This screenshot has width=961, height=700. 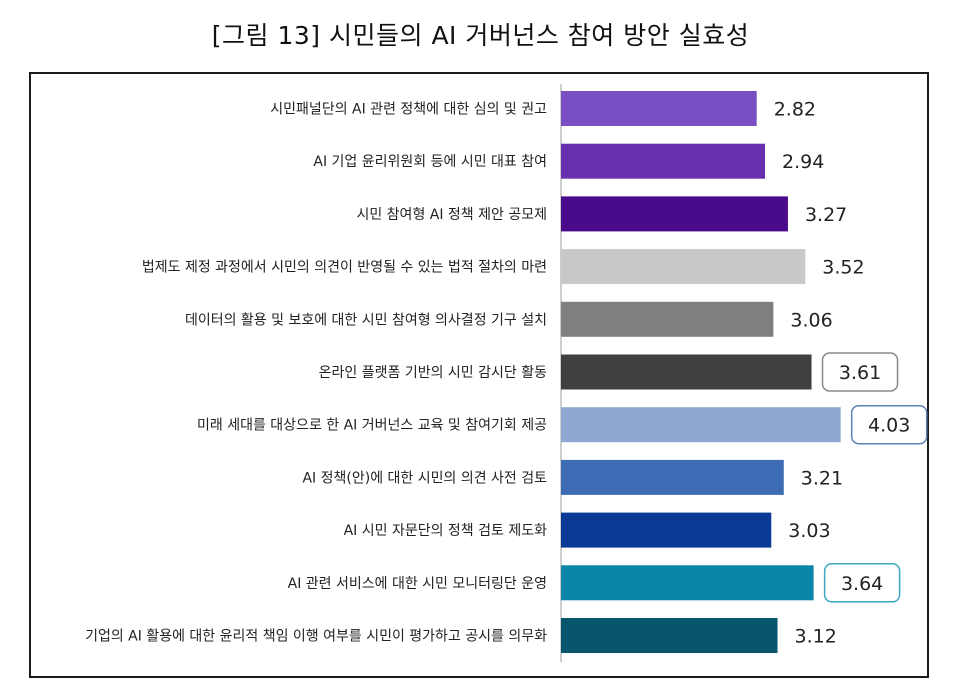 What do you see at coordinates (366, 320) in the screenshot?
I see `category-label: 데이터의 활용 및 보호에 대한 시민 참여형 의사결정 기구 설치` at bounding box center [366, 320].